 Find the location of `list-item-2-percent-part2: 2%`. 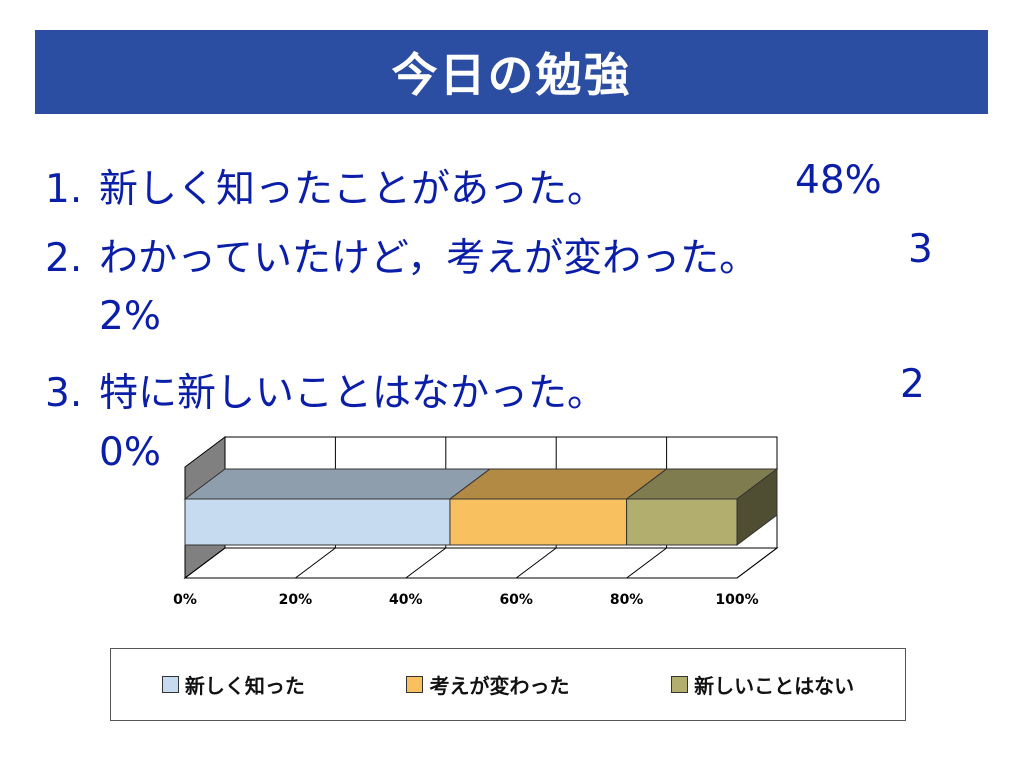

list-item-2-percent-part2: 2% is located at coordinates (130, 316).